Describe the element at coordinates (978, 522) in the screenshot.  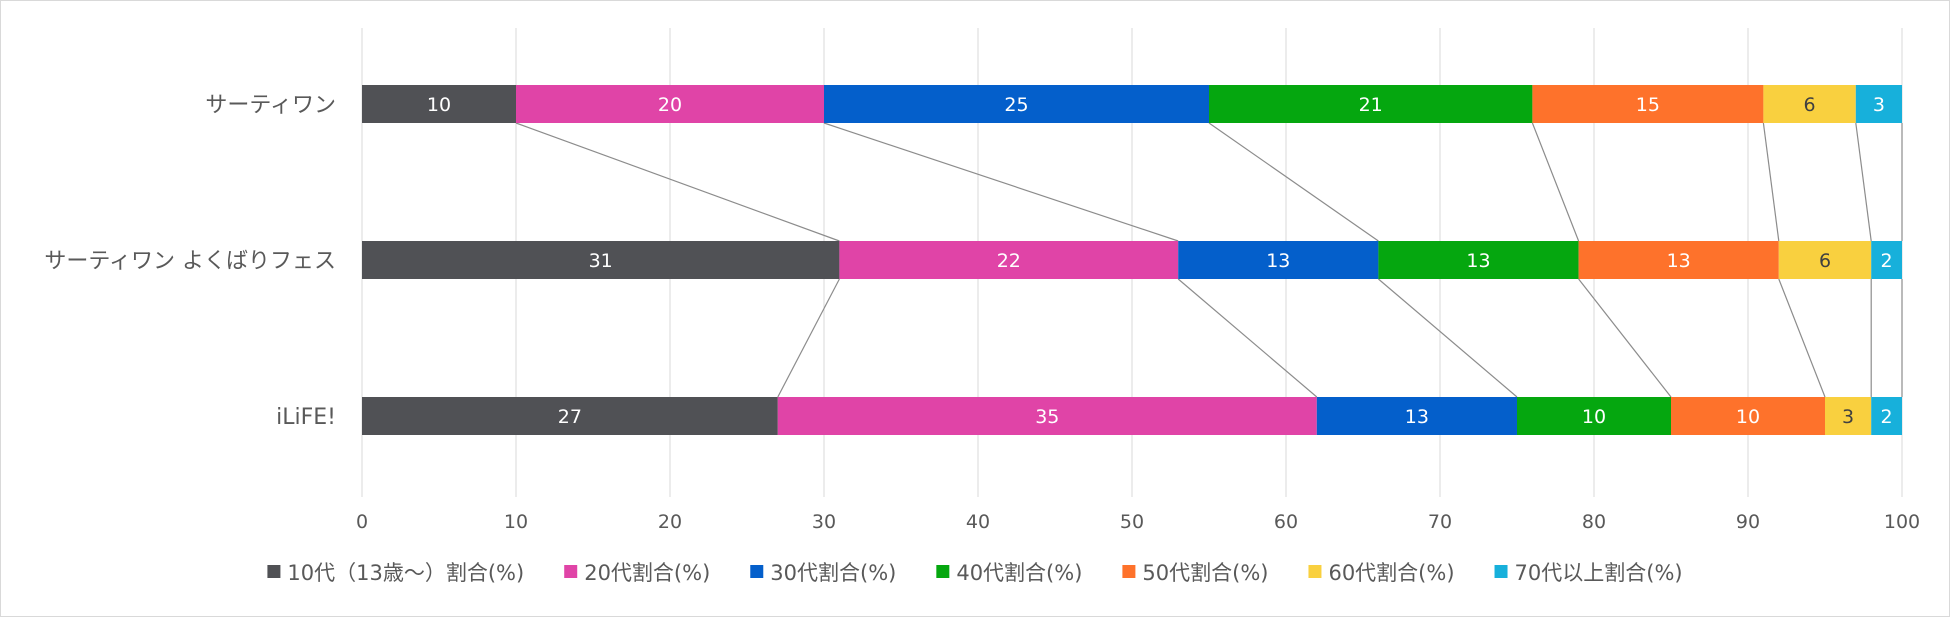
I see `x-tick-label: 40` at that location.